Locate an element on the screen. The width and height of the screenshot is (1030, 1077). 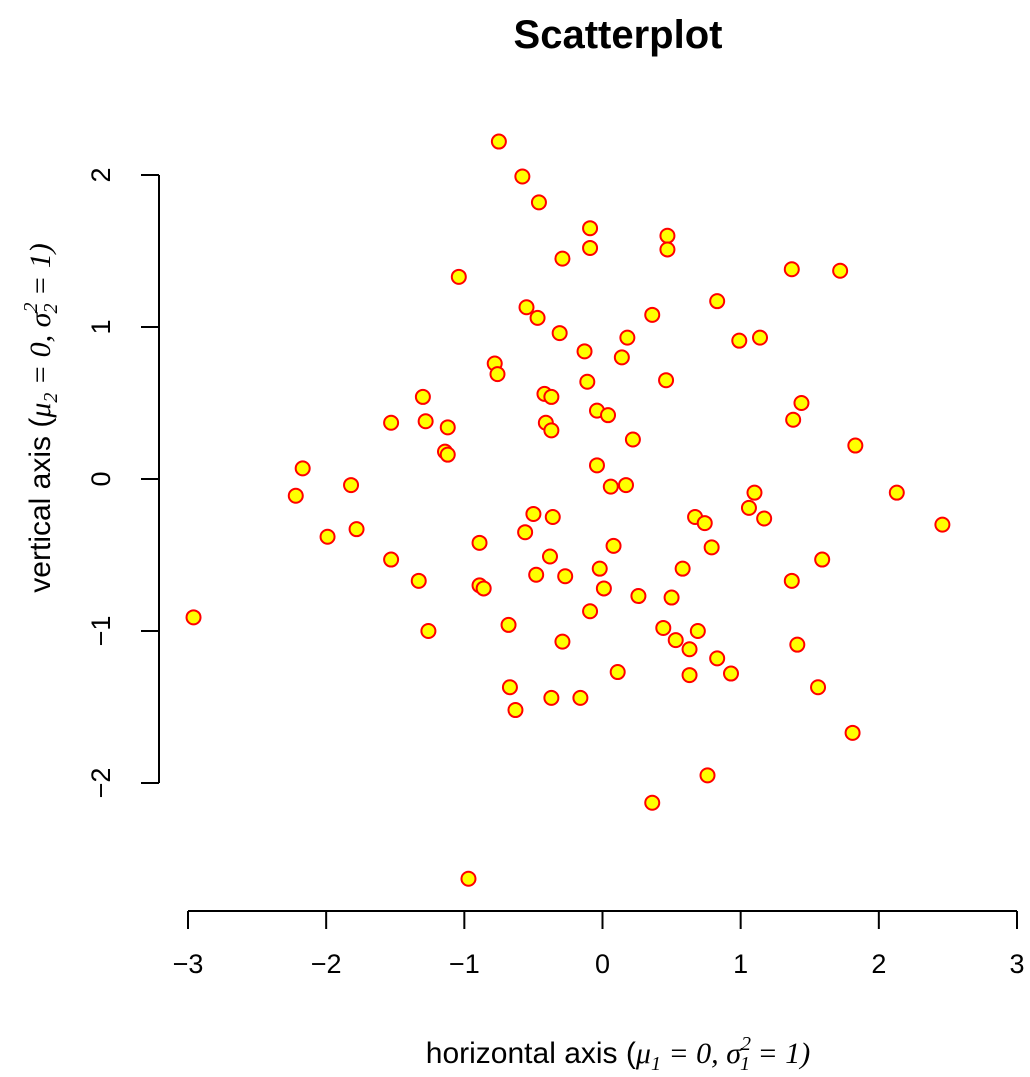
y-axis-label: vertical axis (μ2 = 0, σ22 = 1) is located at coordinates (41, 417).